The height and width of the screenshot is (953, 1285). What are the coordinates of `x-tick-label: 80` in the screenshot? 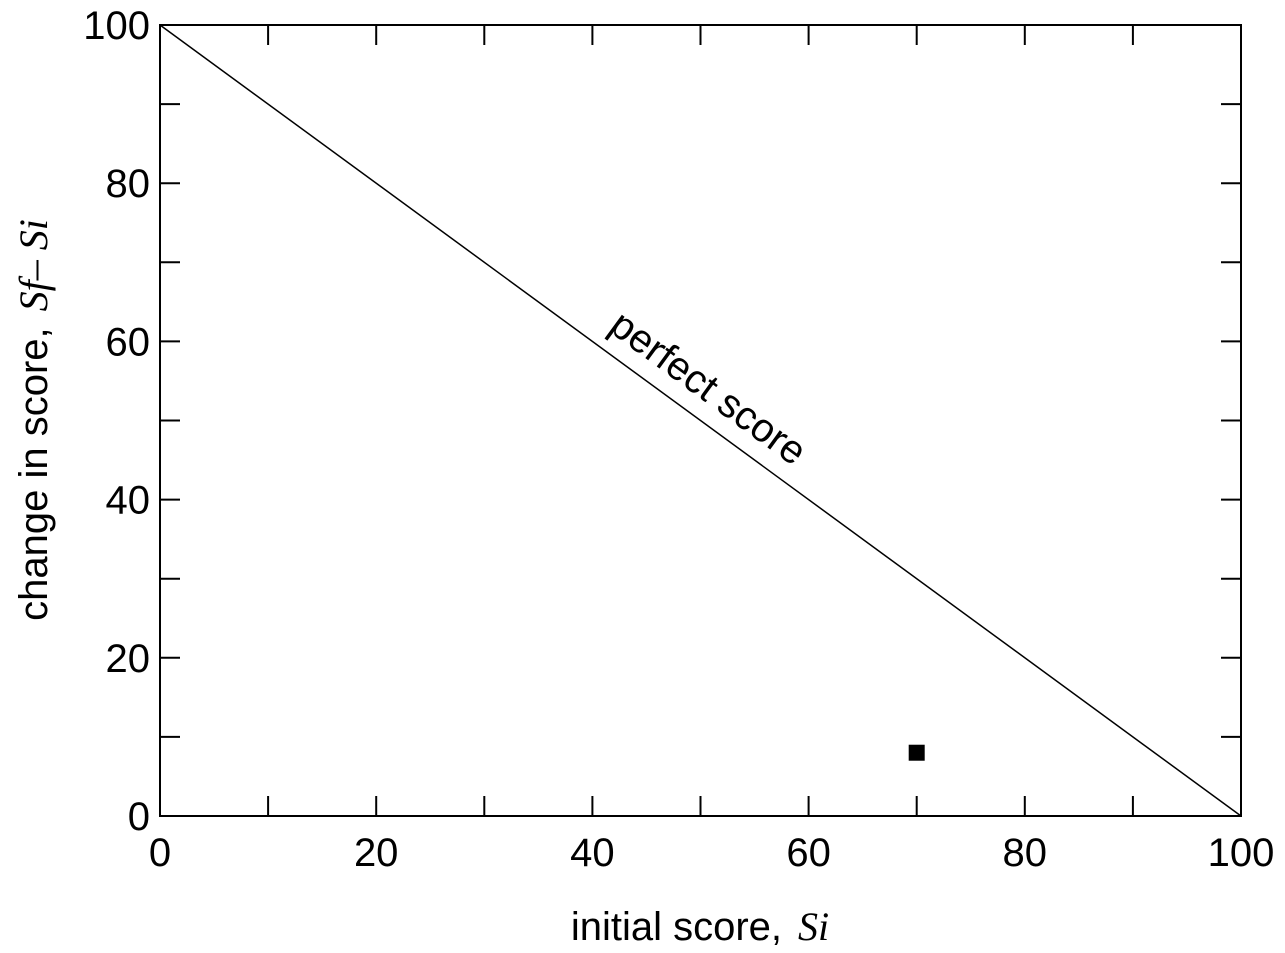 It's located at (1025, 853).